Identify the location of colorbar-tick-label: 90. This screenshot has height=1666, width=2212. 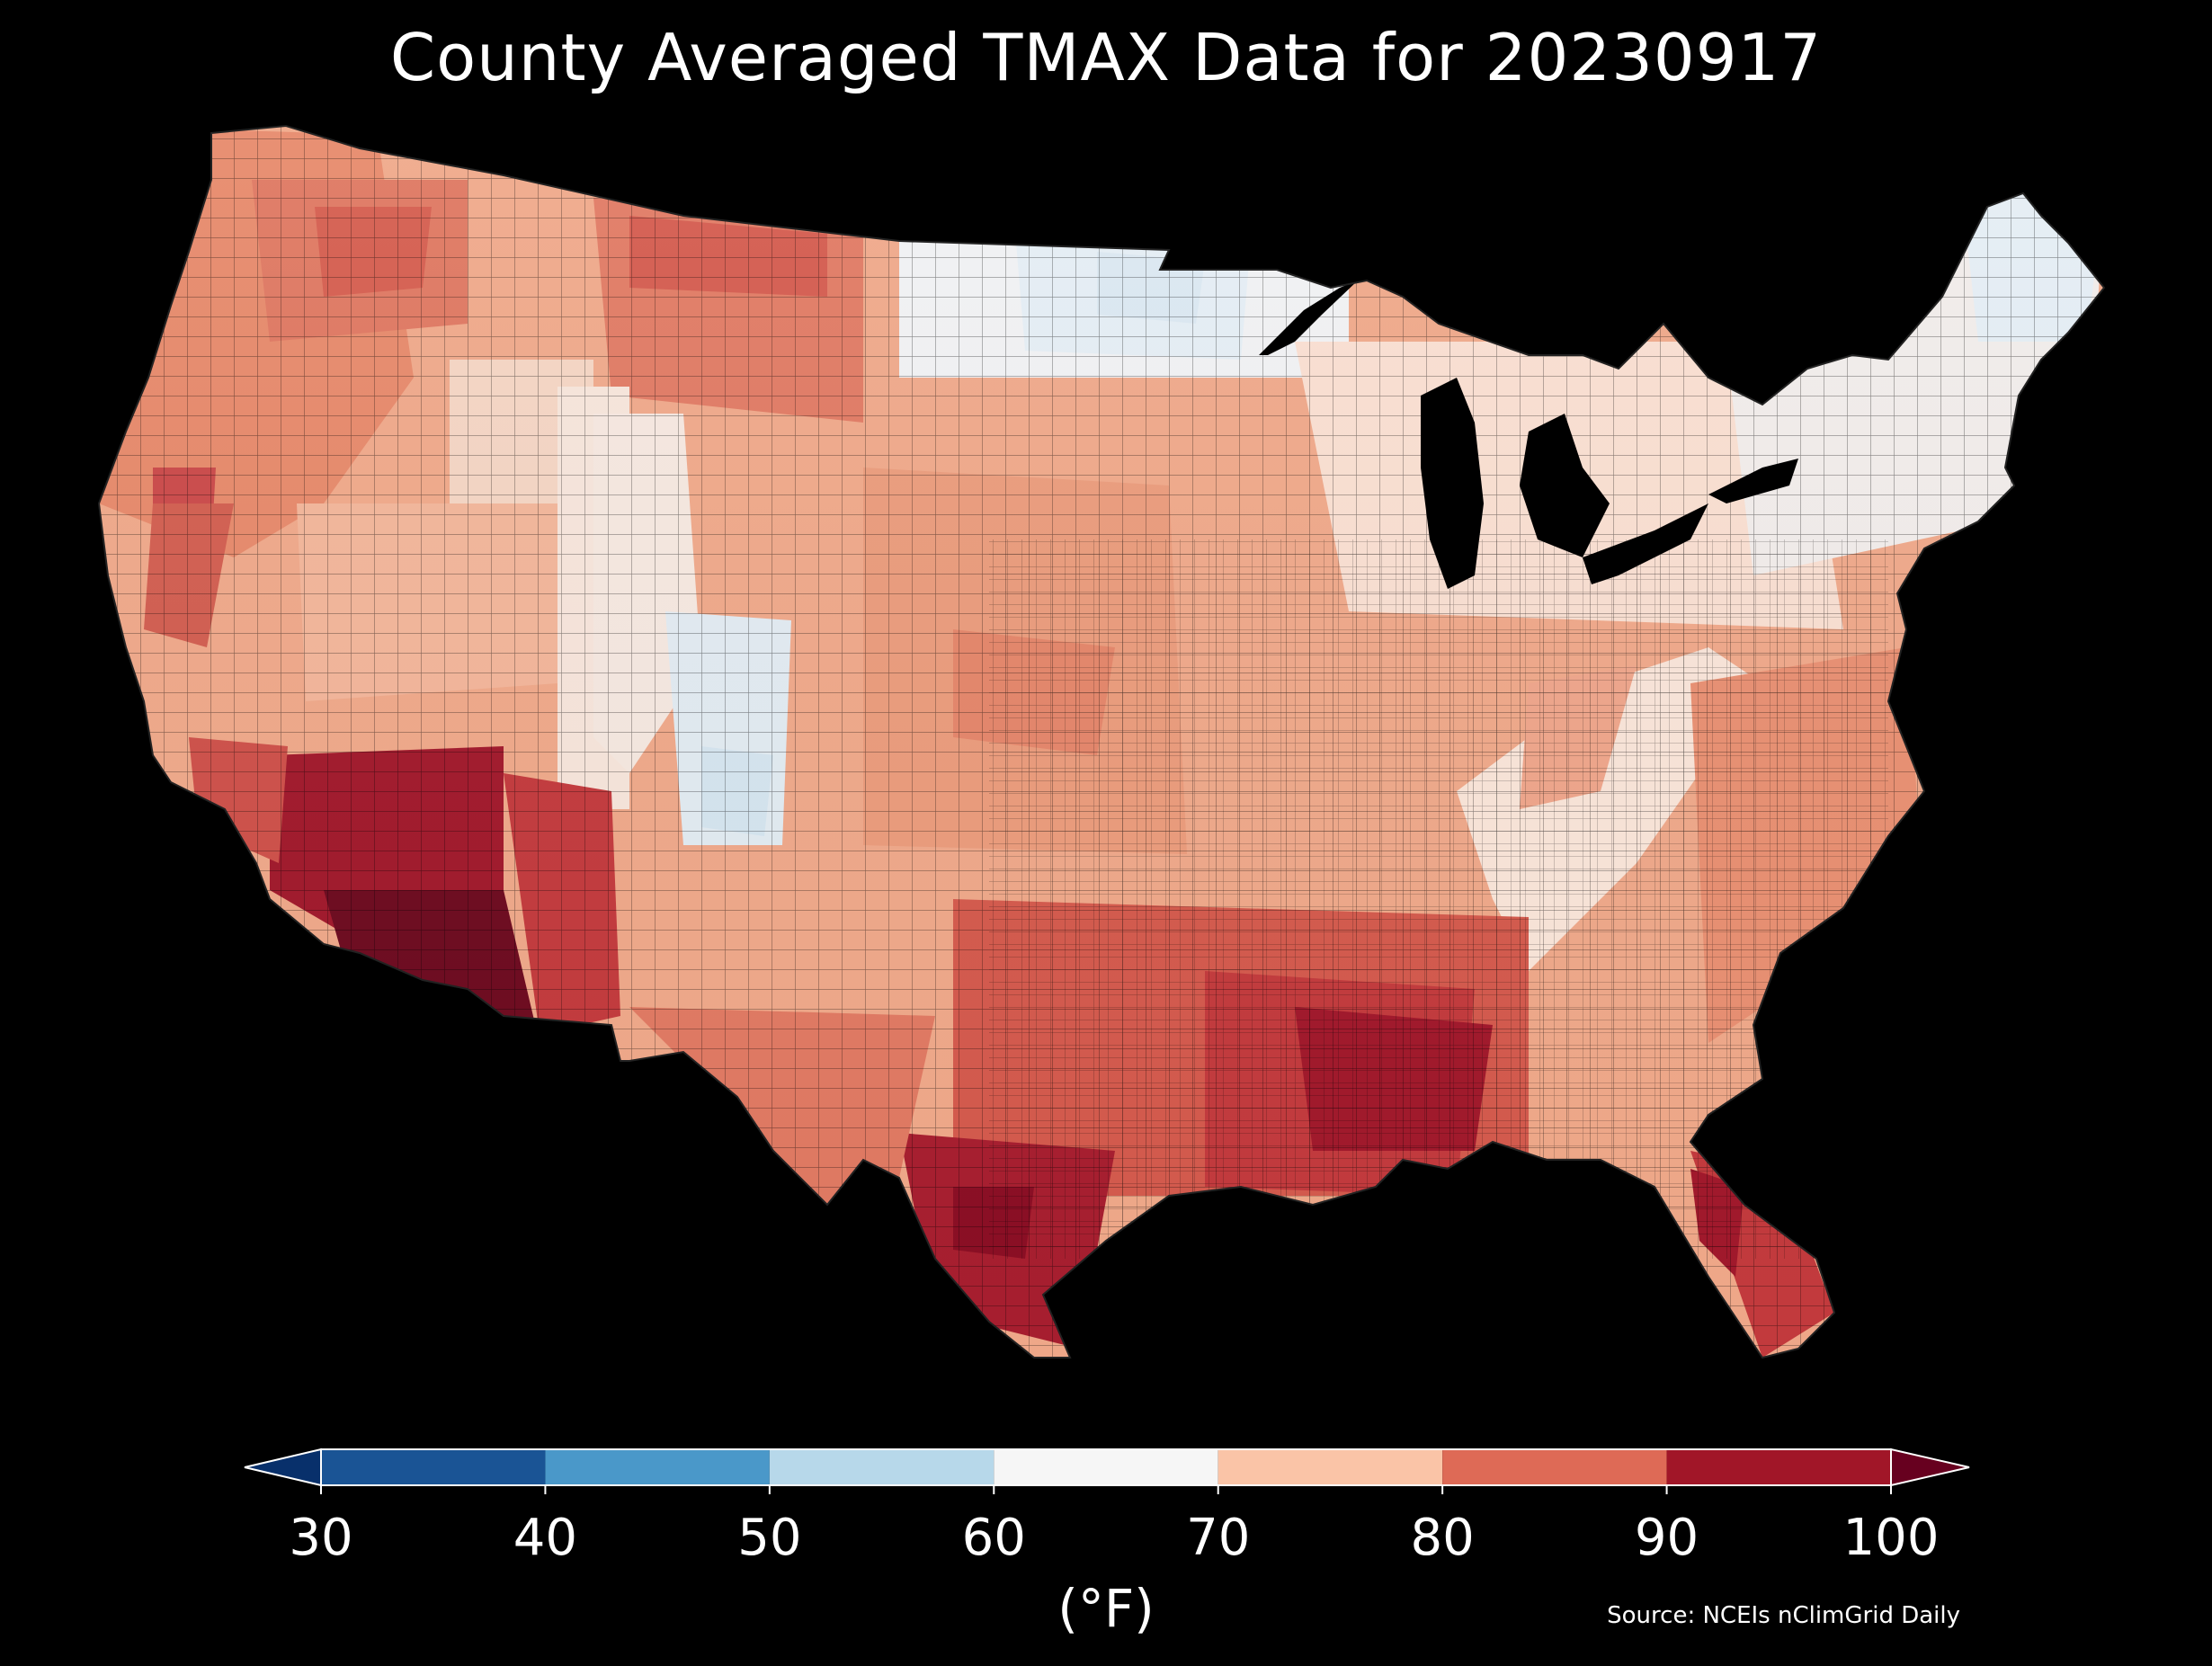
(1666, 1538).